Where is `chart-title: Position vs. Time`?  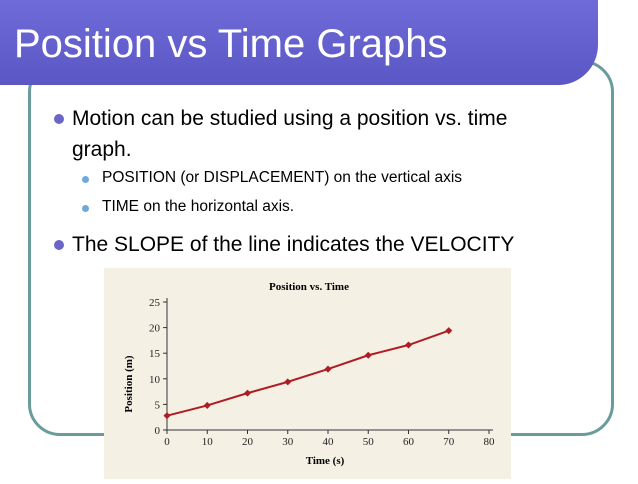 chart-title: Position vs. Time is located at coordinates (309, 287).